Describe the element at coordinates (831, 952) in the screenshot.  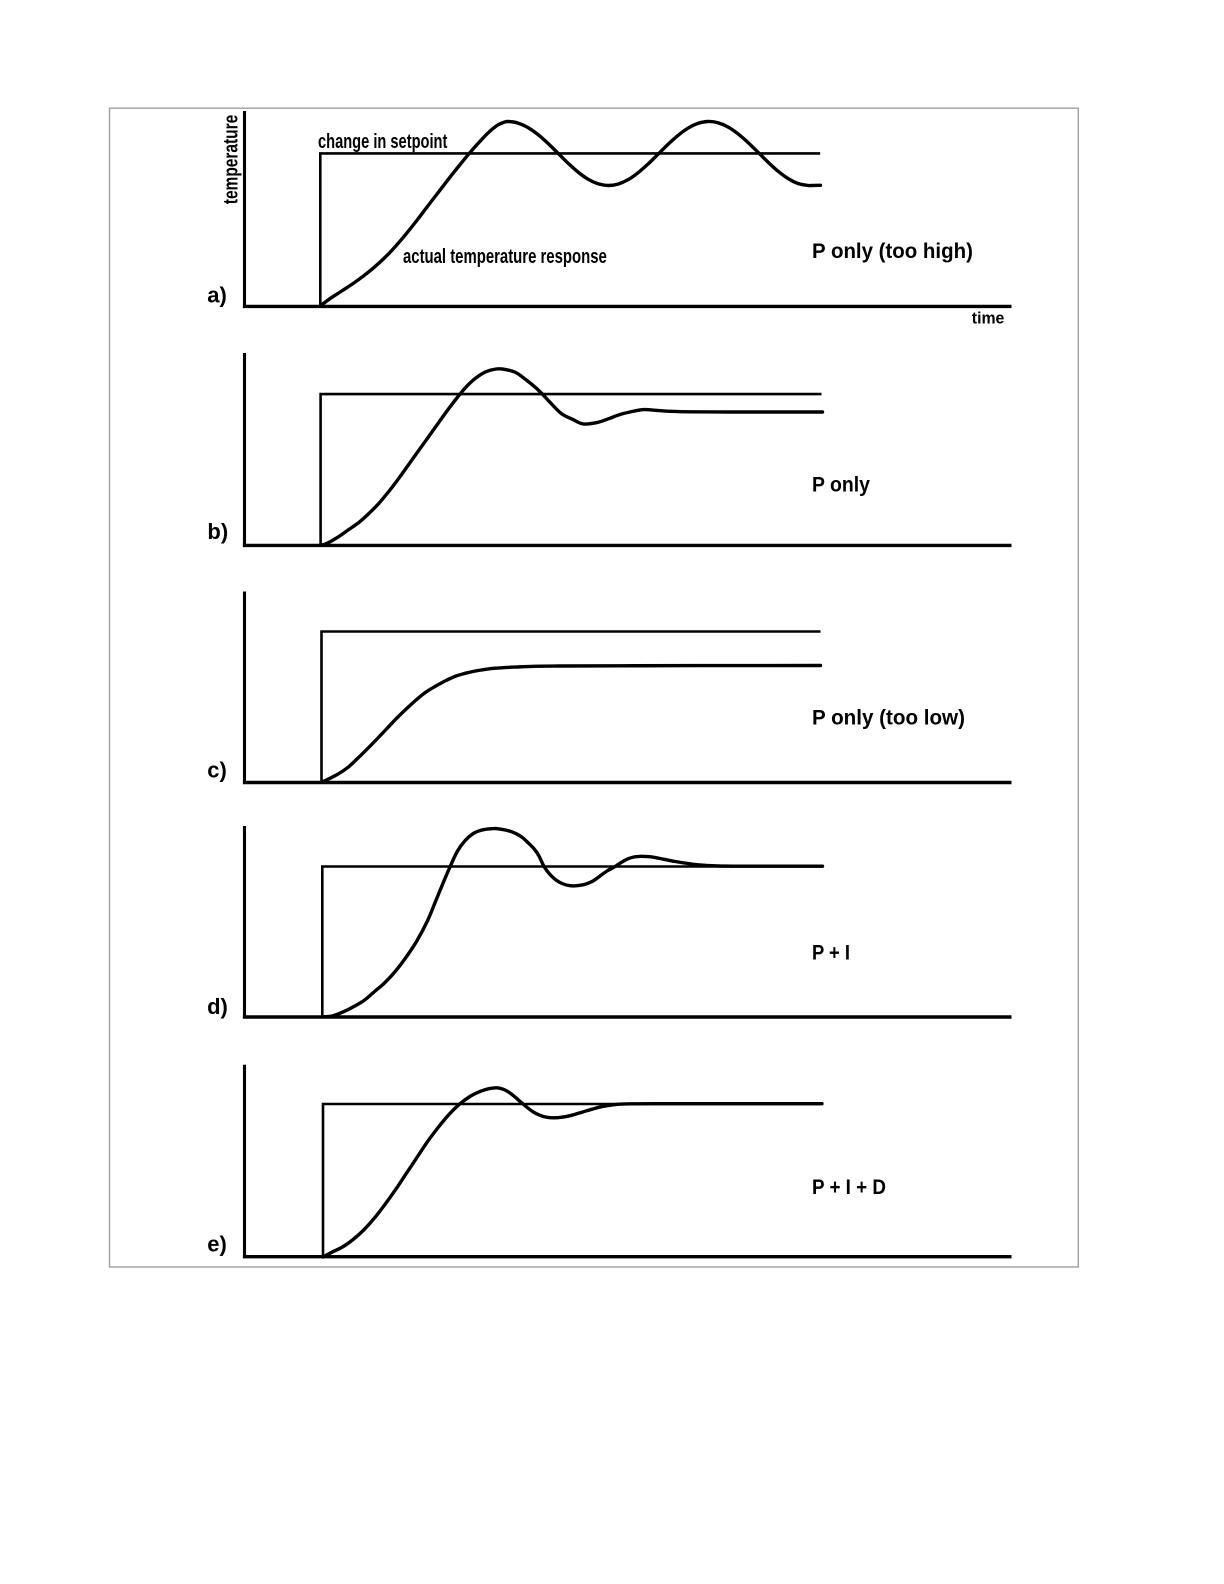
I see `svg-text: P + I` at that location.